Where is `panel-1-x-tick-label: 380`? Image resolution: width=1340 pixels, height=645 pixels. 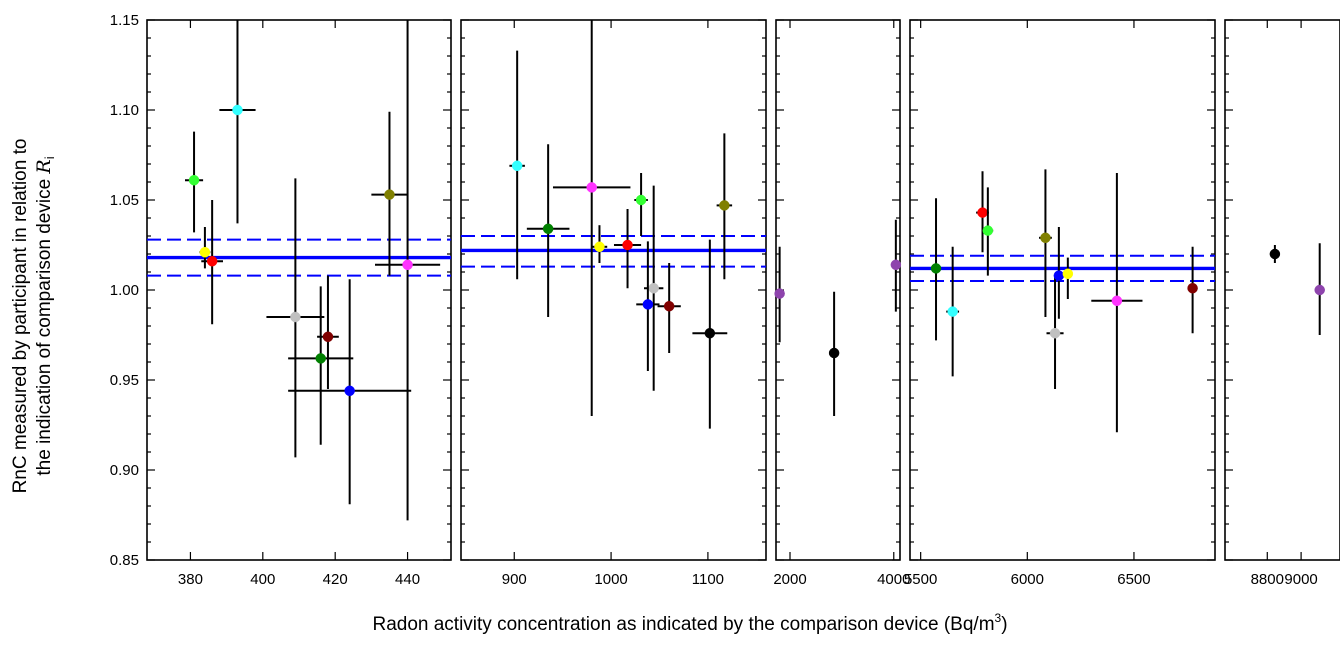 panel-1-x-tick-label: 380 is located at coordinates (190, 579).